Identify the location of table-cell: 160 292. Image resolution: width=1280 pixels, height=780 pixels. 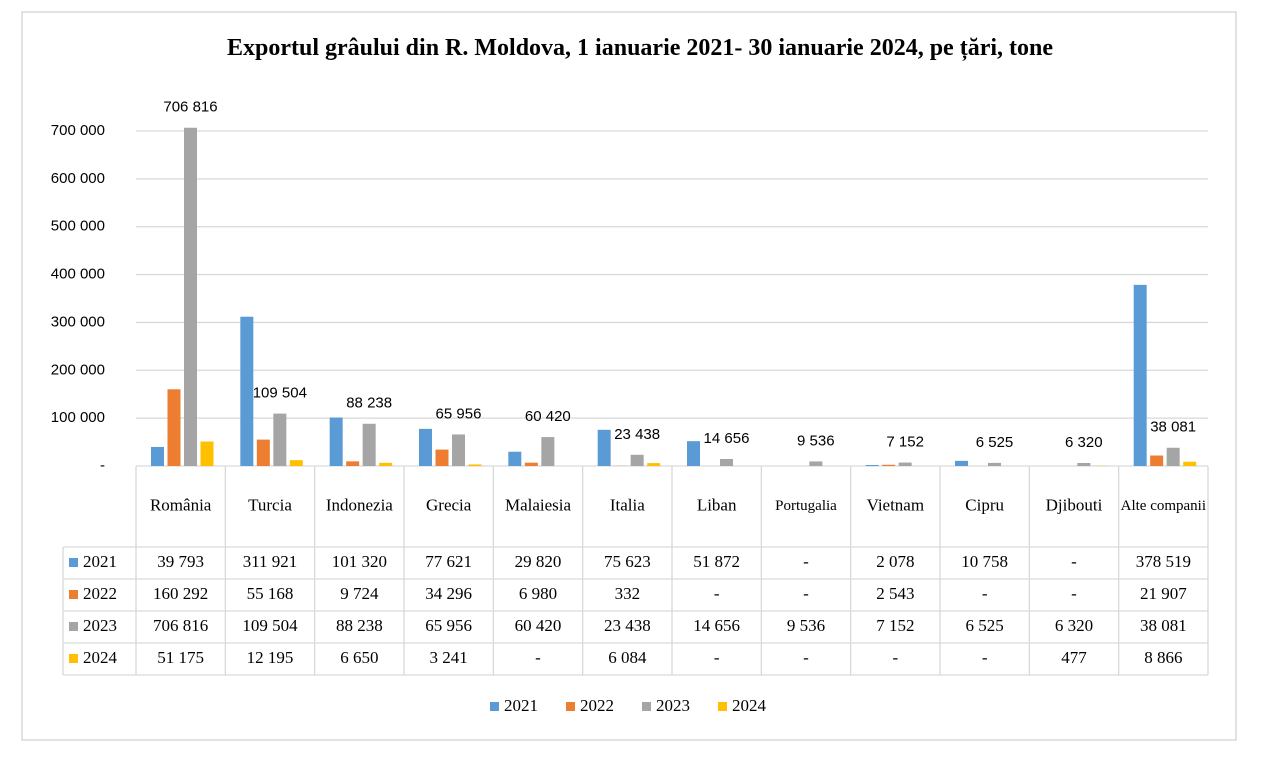
(180, 593).